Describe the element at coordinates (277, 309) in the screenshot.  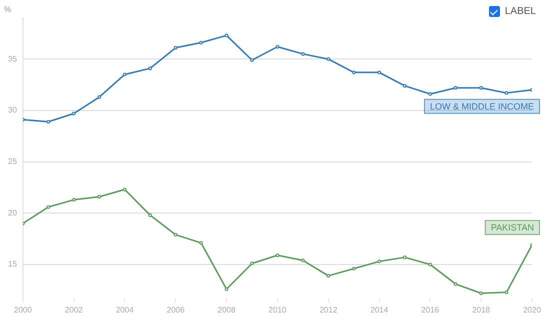
I see `x-tick-label: 2010` at that location.